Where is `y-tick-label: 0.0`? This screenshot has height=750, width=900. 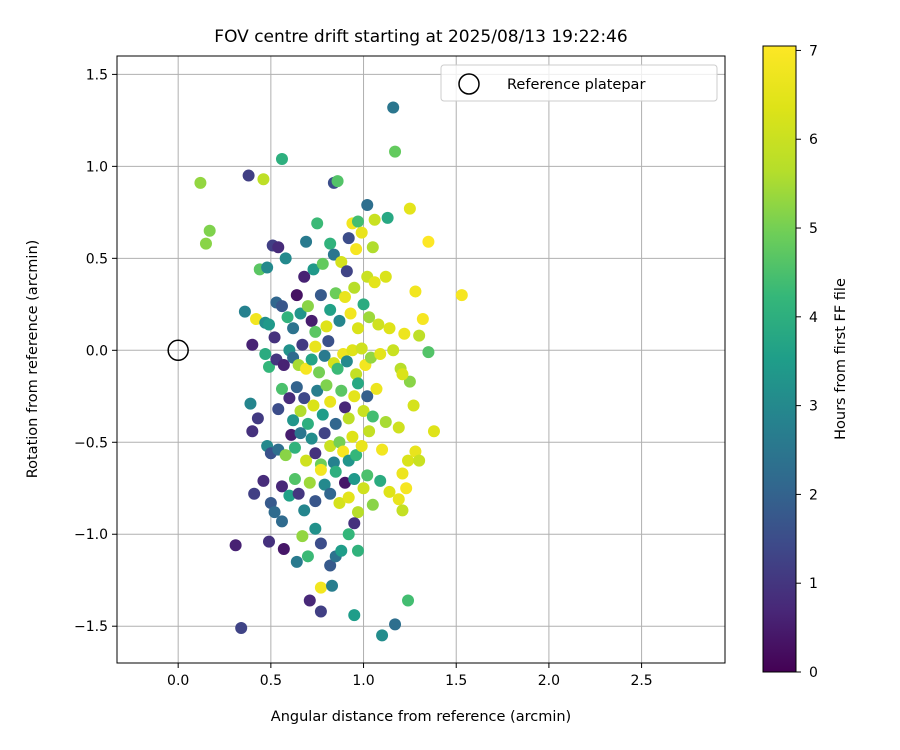
y-tick-label: 0.0 is located at coordinates (97, 351).